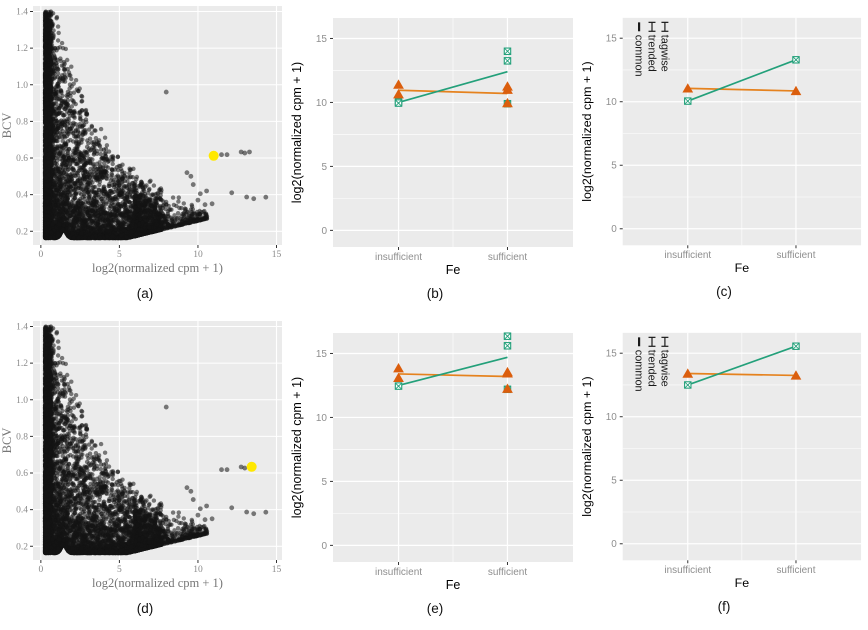  I want to click on caption-c: (c), so click(724, 292).